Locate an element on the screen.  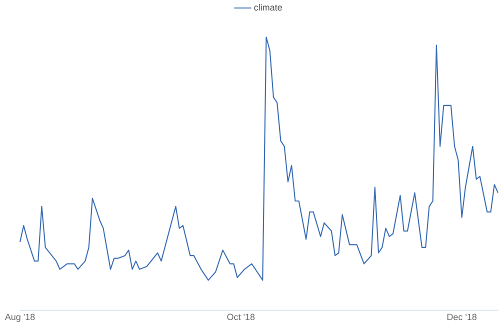
x-tick-label: Aug '18 is located at coordinates (19, 318).